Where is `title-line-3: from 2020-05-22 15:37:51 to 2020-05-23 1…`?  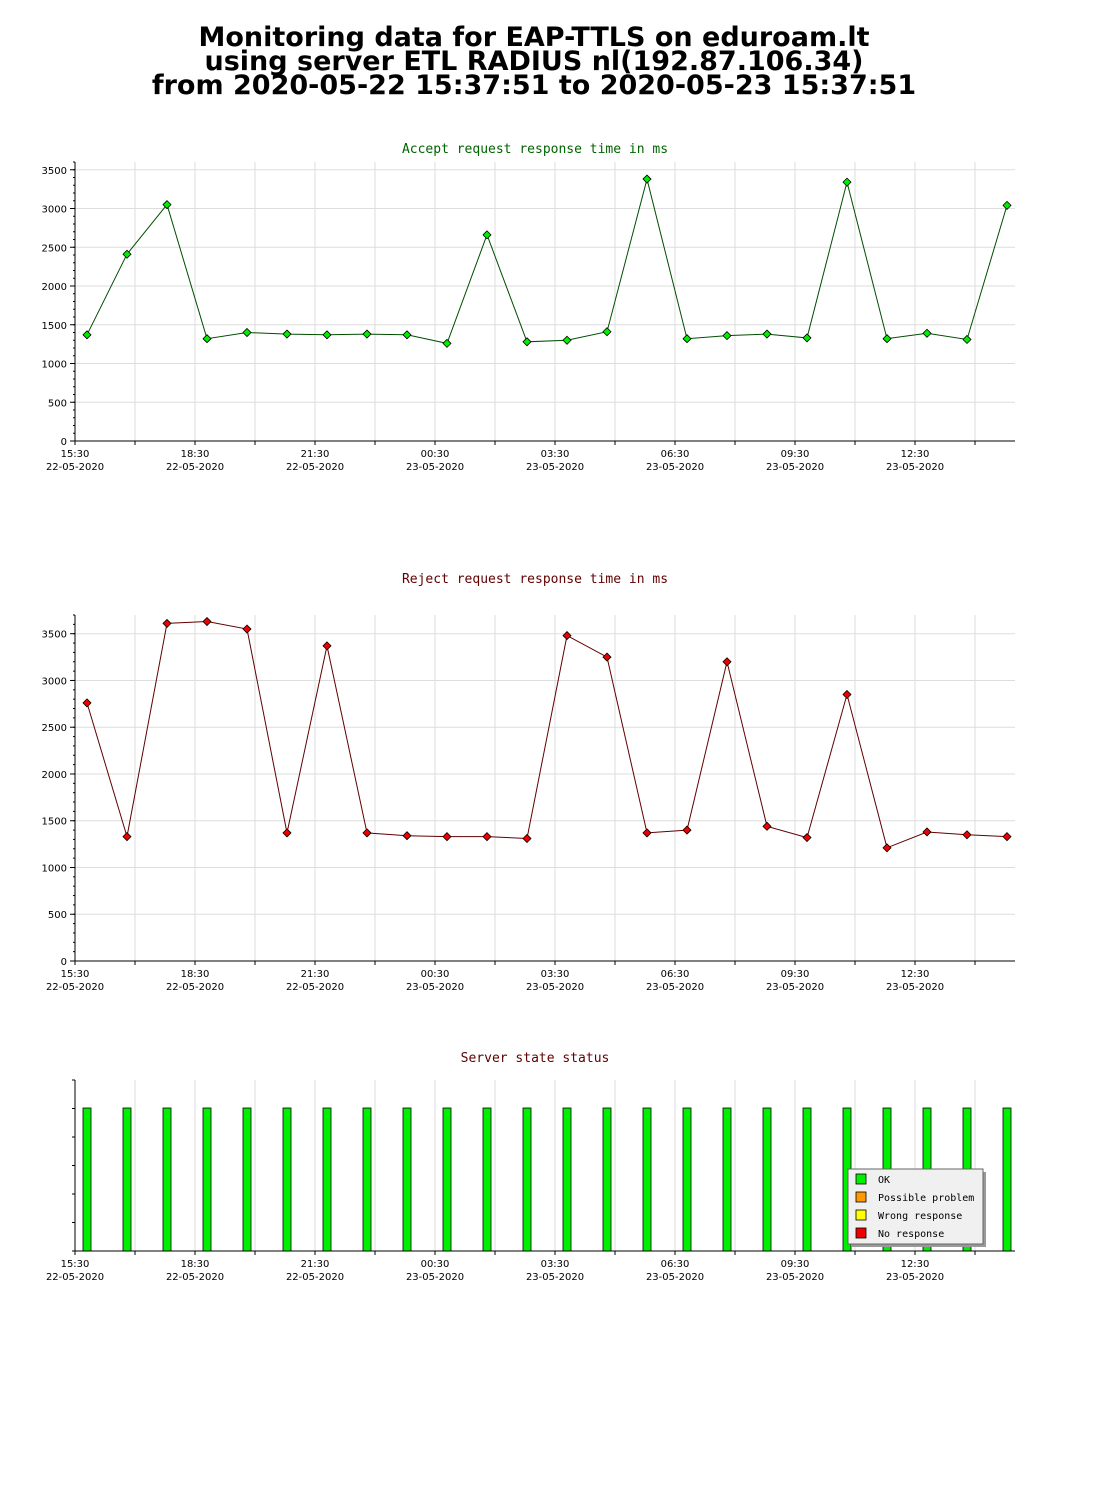
title-line-3: from 2020-05-22 15:37:51 to 2020-05-23 1… is located at coordinates (534, 85).